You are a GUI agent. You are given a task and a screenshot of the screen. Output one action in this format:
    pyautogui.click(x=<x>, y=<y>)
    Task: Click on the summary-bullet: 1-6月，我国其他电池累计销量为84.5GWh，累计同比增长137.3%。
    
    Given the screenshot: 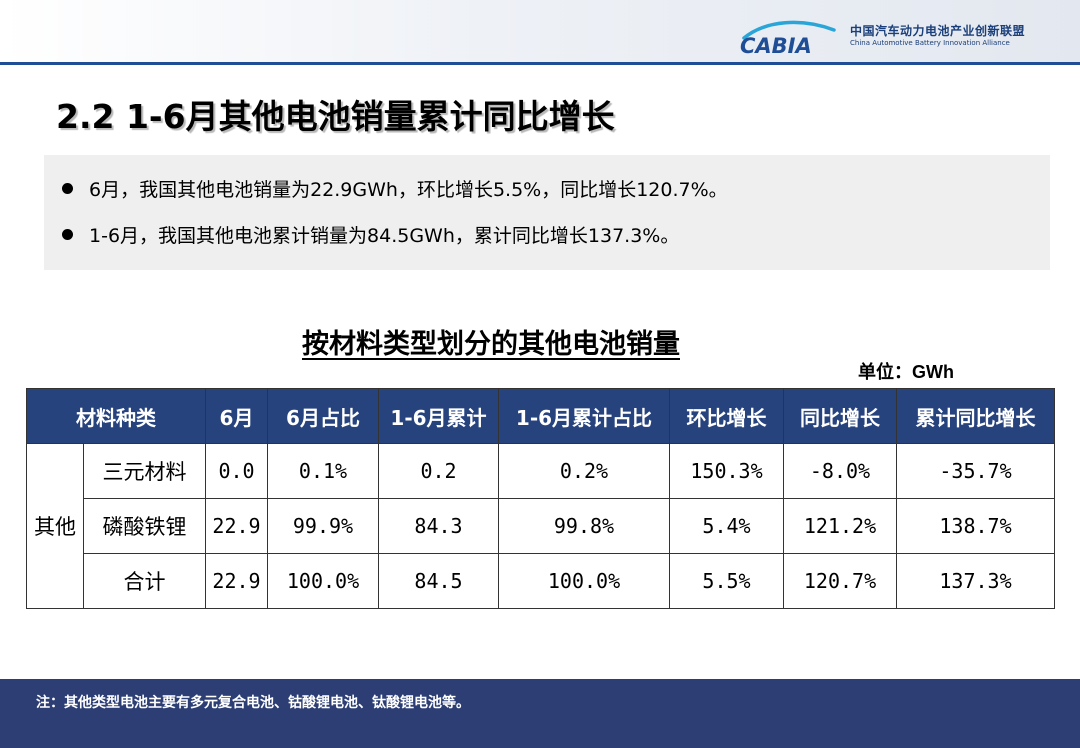 What is the action you would take?
    pyautogui.click(x=370, y=234)
    